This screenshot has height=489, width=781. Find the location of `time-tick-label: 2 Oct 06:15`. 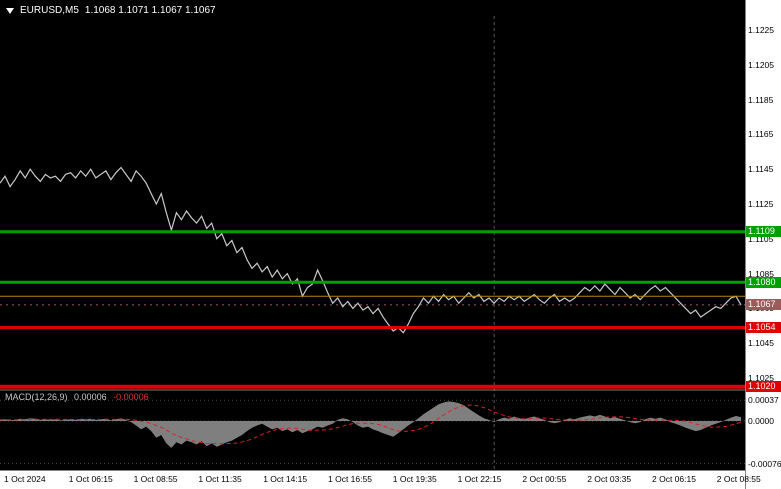

time-tick-label: 2 Oct 06:15 is located at coordinates (674, 479).